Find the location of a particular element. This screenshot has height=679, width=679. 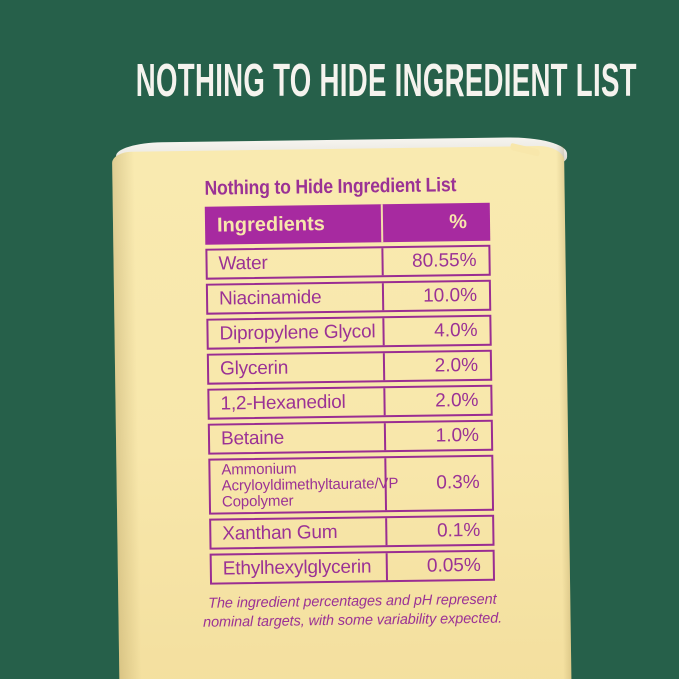

percent-value-cell: 80.55% is located at coordinates (435, 261).